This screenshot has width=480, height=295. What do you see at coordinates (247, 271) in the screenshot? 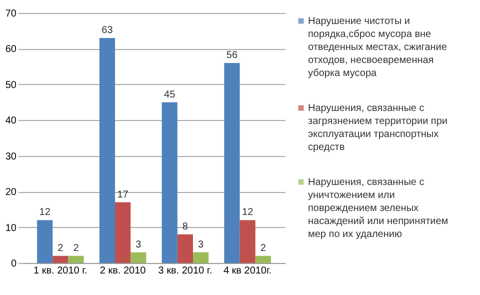
I see `x-tick-label: 4 кв 2010г.` at bounding box center [247, 271].